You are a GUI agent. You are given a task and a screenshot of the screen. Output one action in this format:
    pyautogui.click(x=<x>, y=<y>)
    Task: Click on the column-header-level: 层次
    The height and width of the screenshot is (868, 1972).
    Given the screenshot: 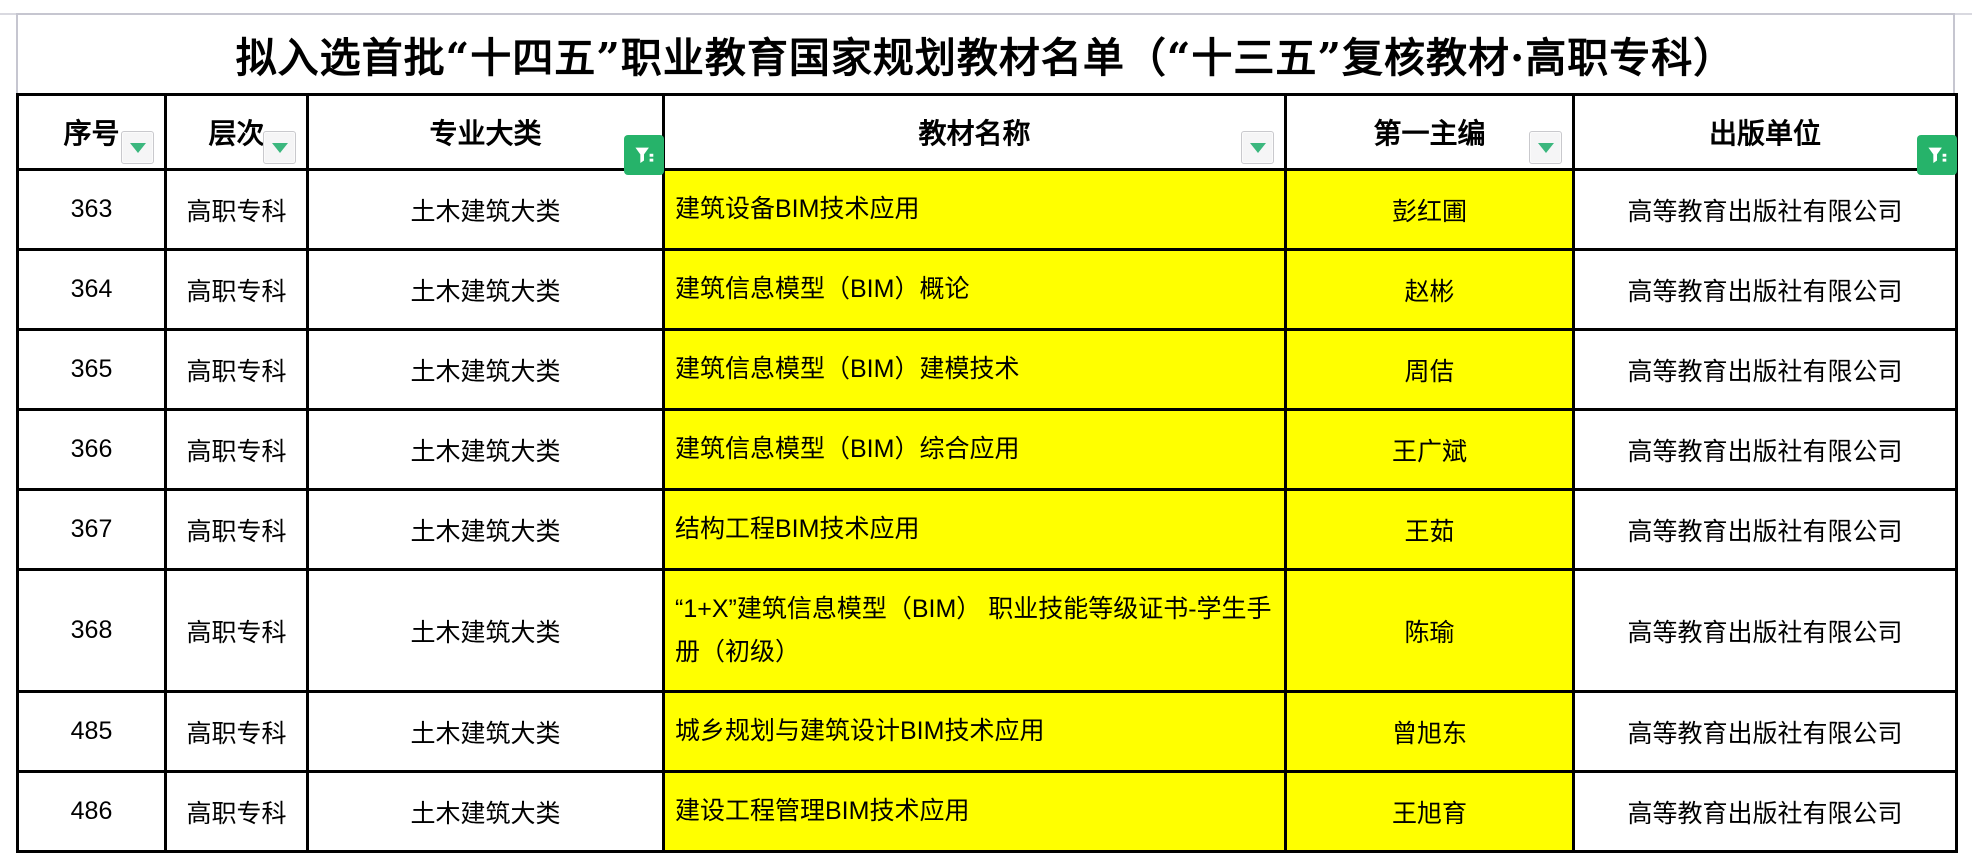 What is the action you would take?
    pyautogui.click(x=236, y=132)
    